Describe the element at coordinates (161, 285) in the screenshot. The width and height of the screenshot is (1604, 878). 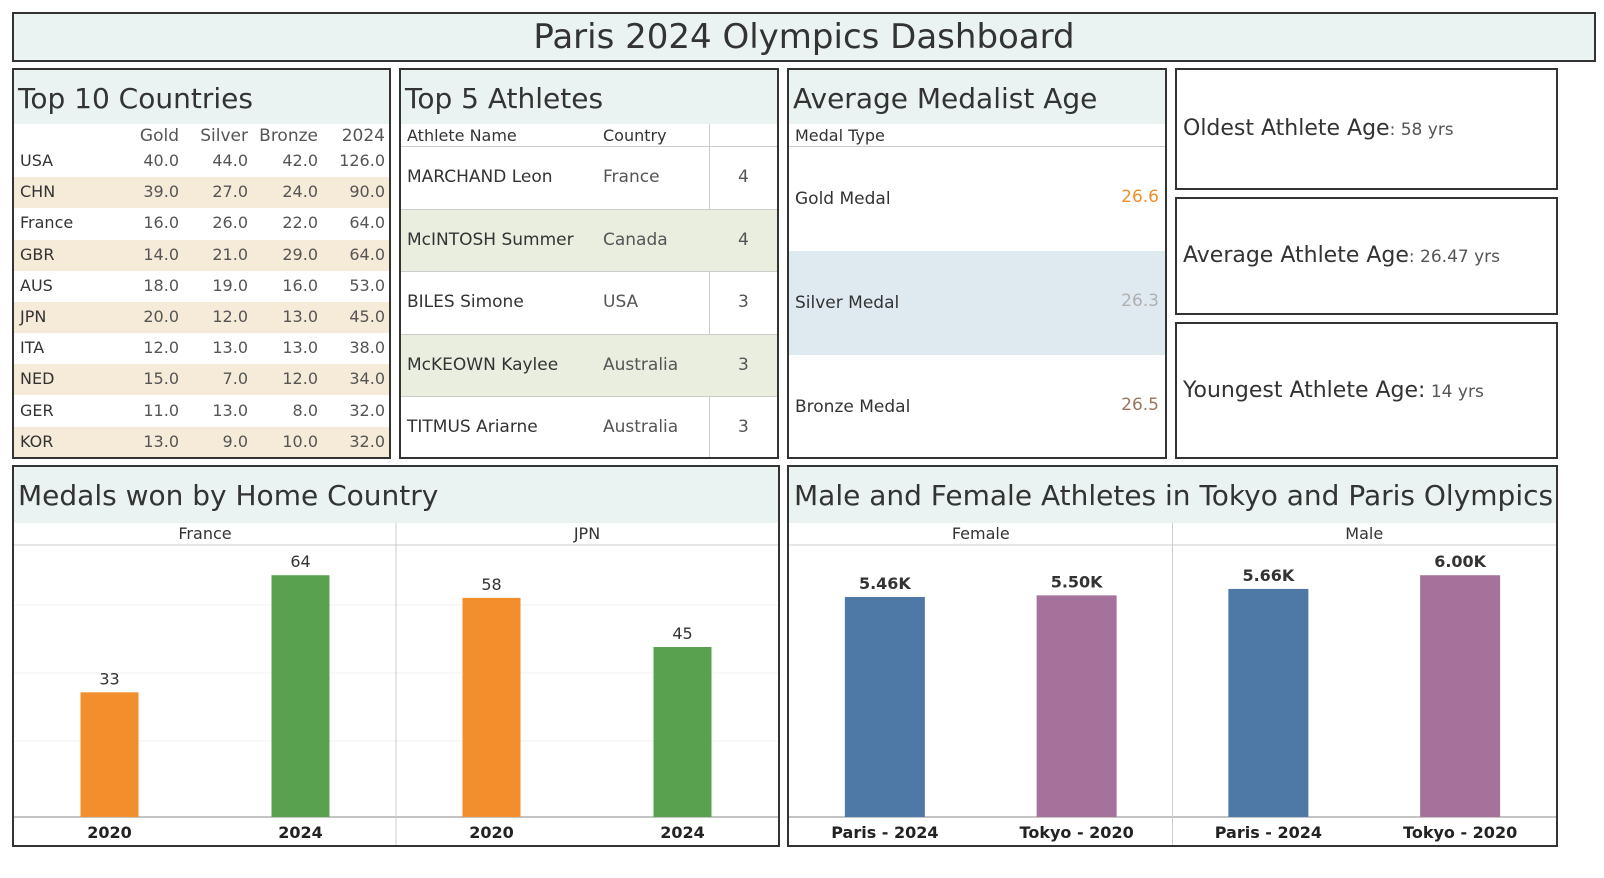
I see `country-gold: 18.0` at that location.